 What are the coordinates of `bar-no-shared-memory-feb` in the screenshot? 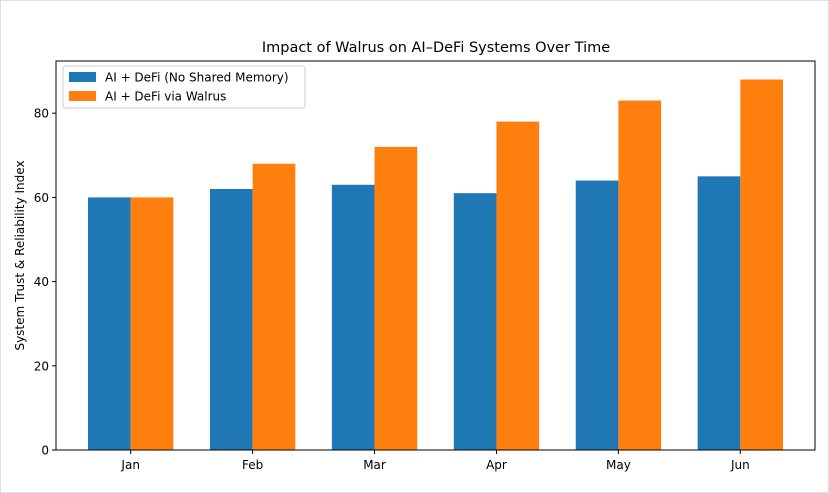 It's located at (231, 319).